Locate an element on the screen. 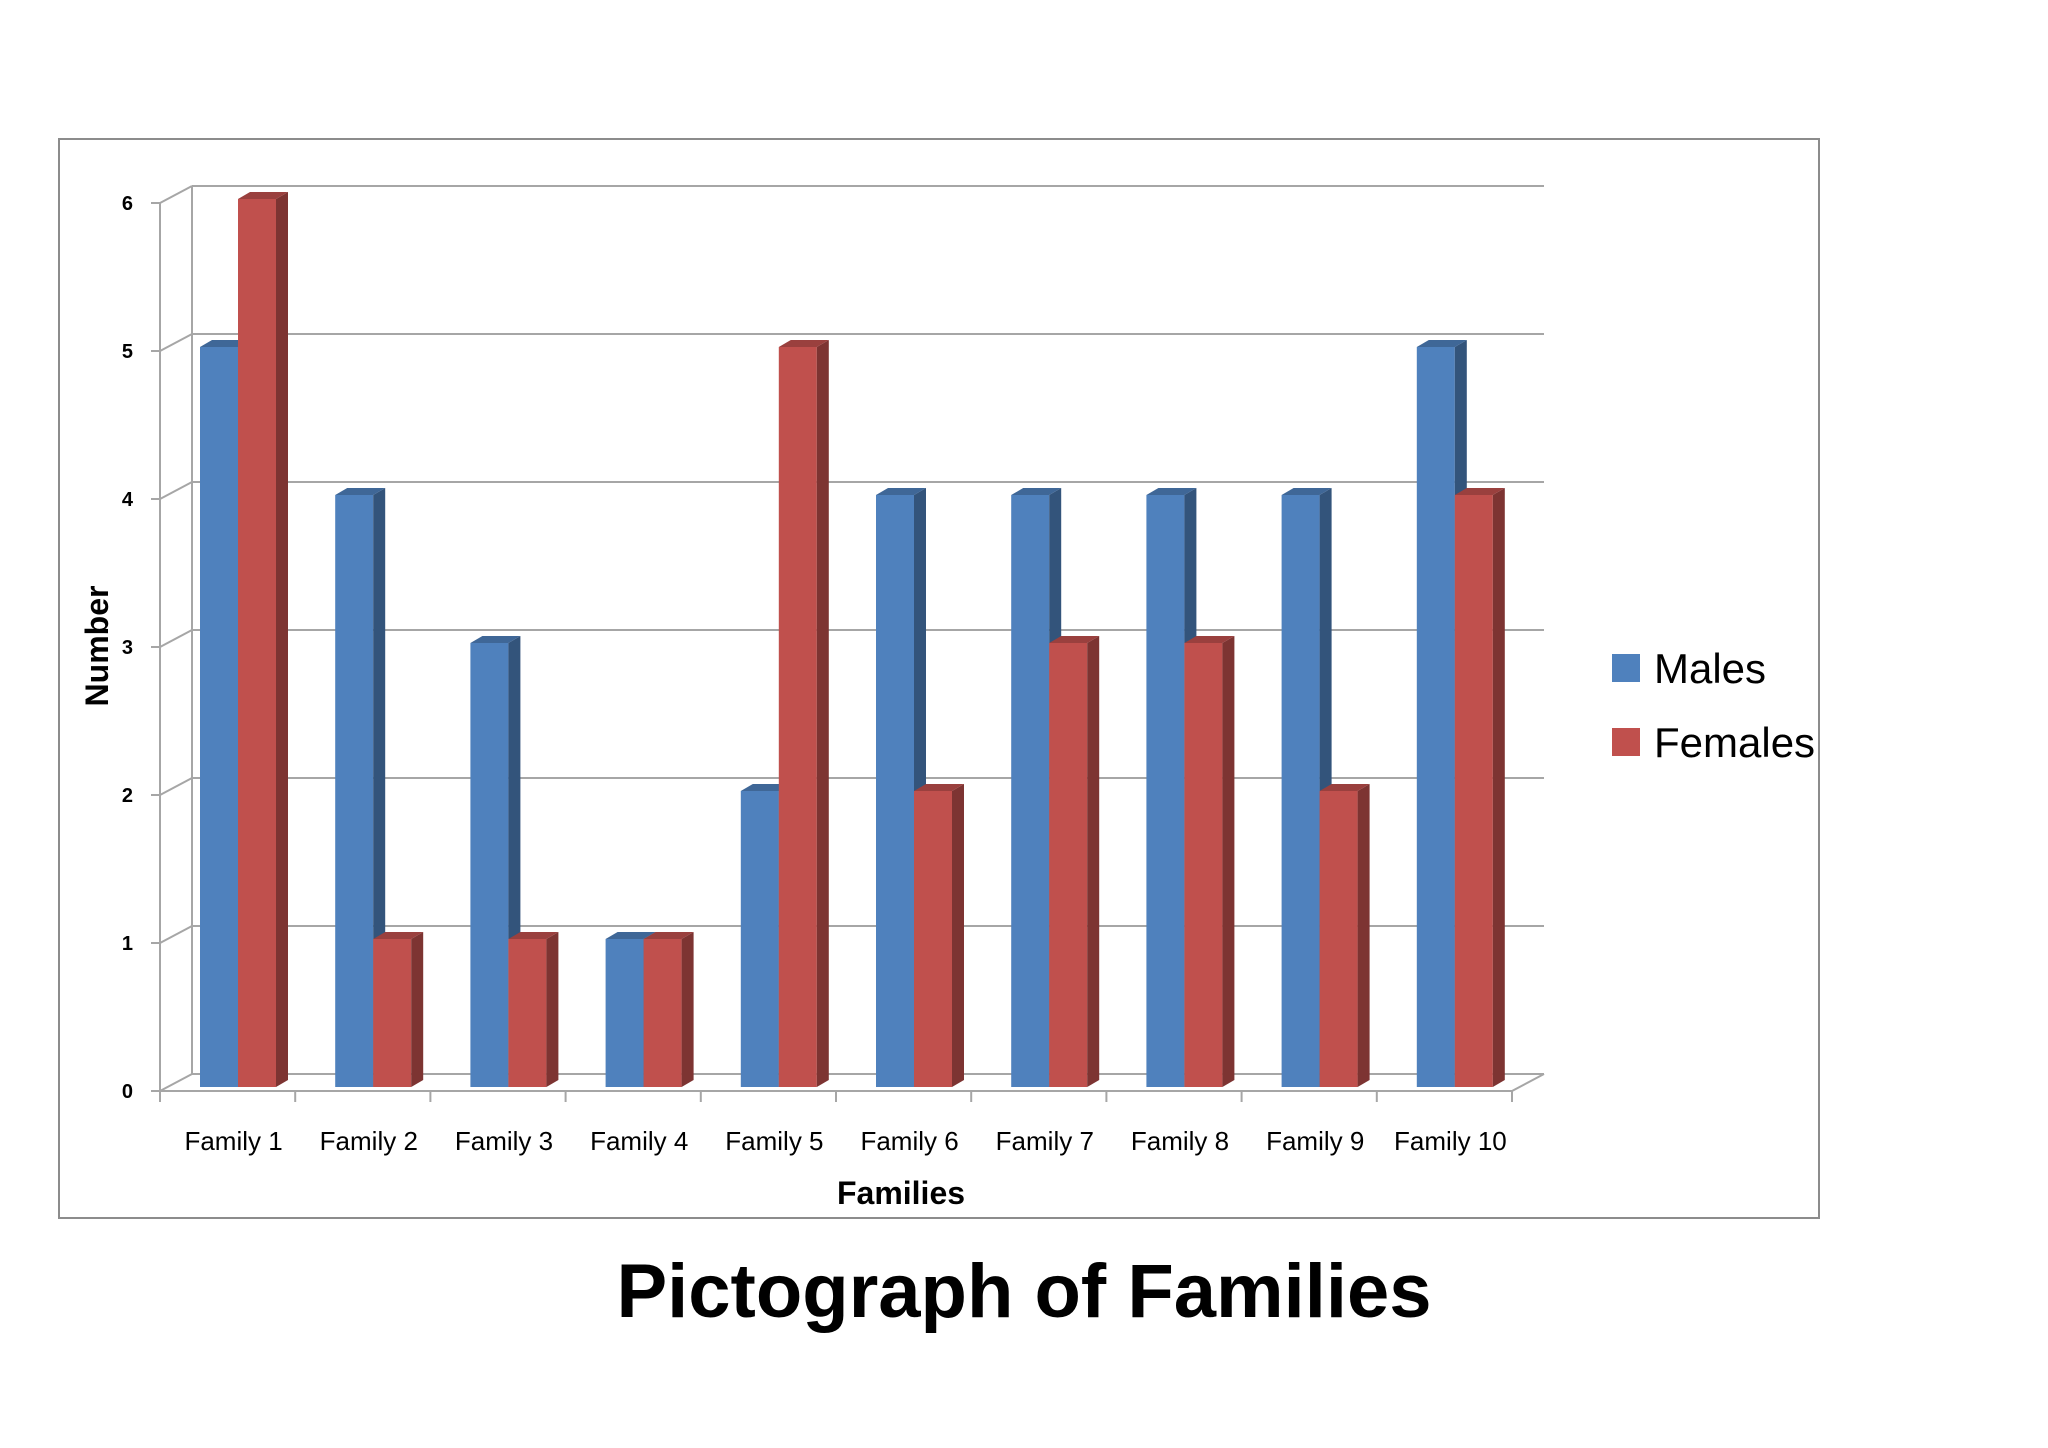  floor-right-edge is located at coordinates (1528, 1082).